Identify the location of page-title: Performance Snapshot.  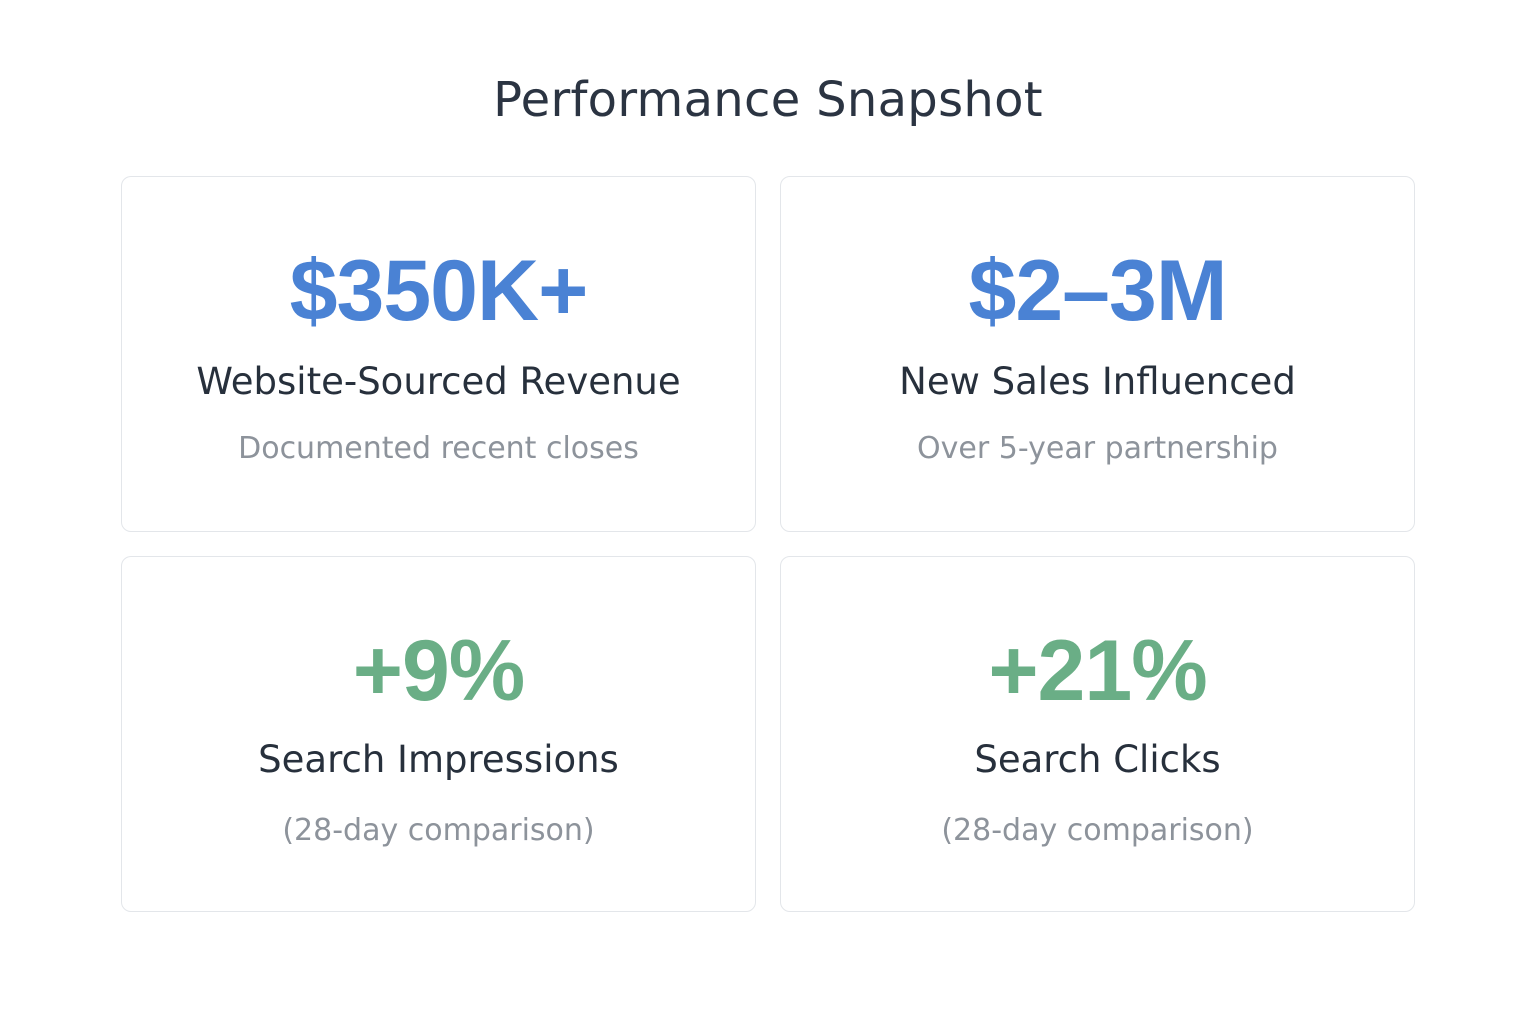
(768, 100).